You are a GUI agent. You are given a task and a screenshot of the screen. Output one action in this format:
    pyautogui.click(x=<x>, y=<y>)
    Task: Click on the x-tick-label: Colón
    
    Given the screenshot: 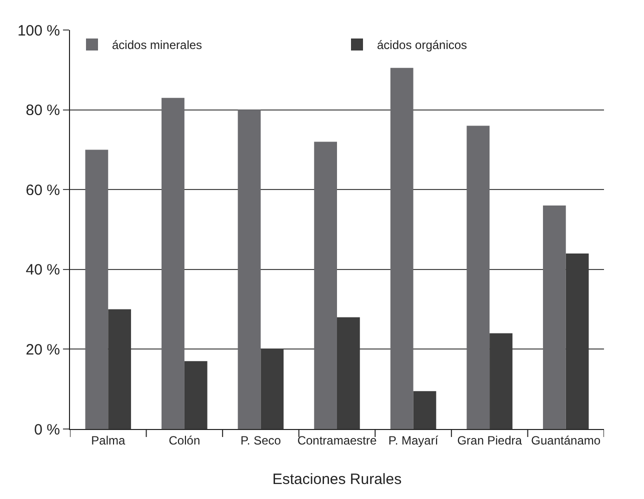 What is the action you would take?
    pyautogui.click(x=184, y=440)
    